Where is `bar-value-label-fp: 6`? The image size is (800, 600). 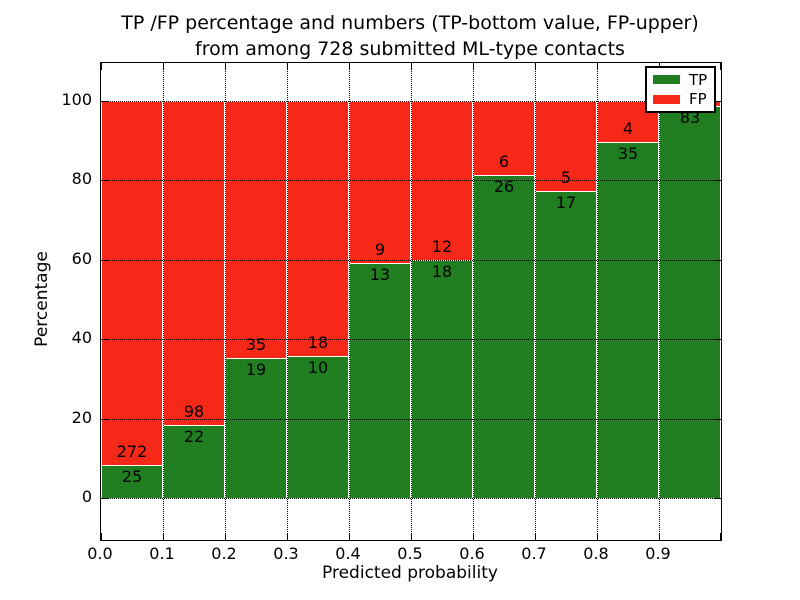
bar-value-label-fp: 6 is located at coordinates (504, 162).